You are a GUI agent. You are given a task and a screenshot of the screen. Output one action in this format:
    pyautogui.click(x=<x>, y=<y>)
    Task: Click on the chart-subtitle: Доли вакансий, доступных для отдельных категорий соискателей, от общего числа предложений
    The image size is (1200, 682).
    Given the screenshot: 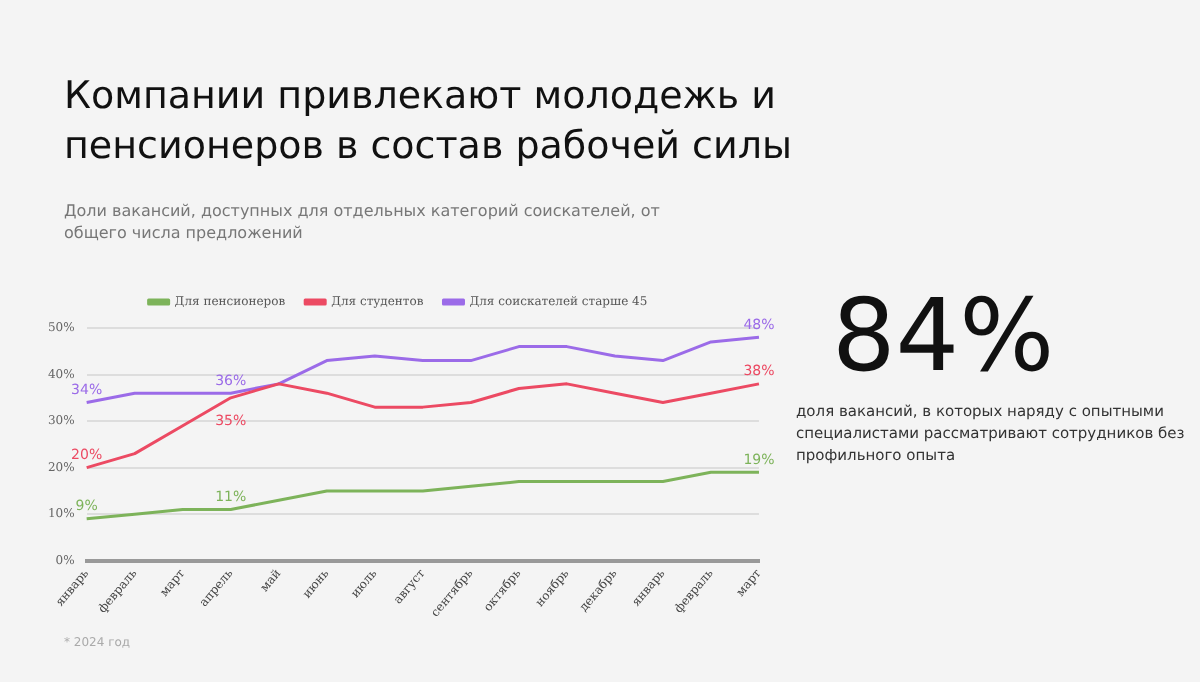 What is the action you would take?
    pyautogui.click(x=363, y=222)
    